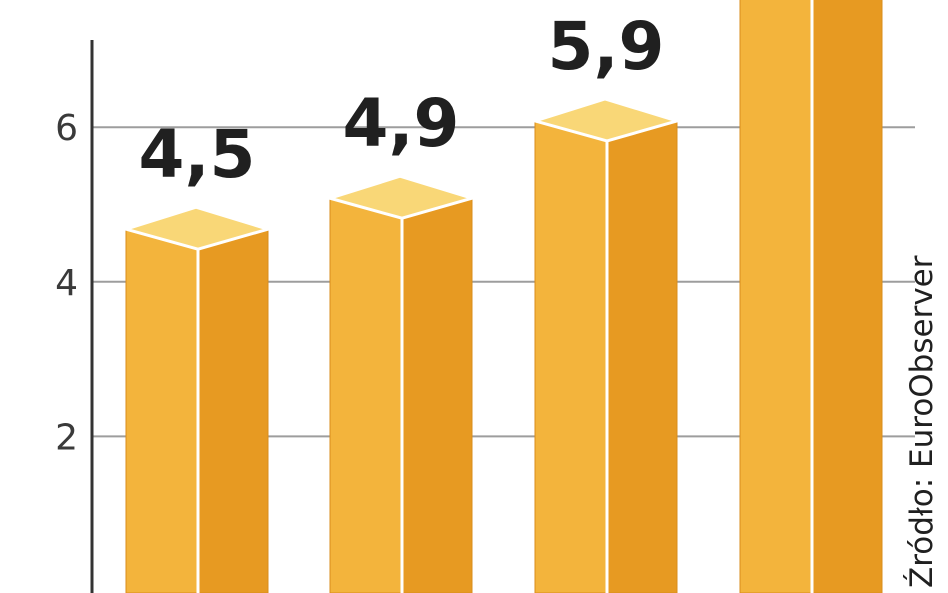 This screenshot has width=948, height=593. Describe the element at coordinates (66, 128) in the screenshot. I see `y-tick-label: 6` at that location.